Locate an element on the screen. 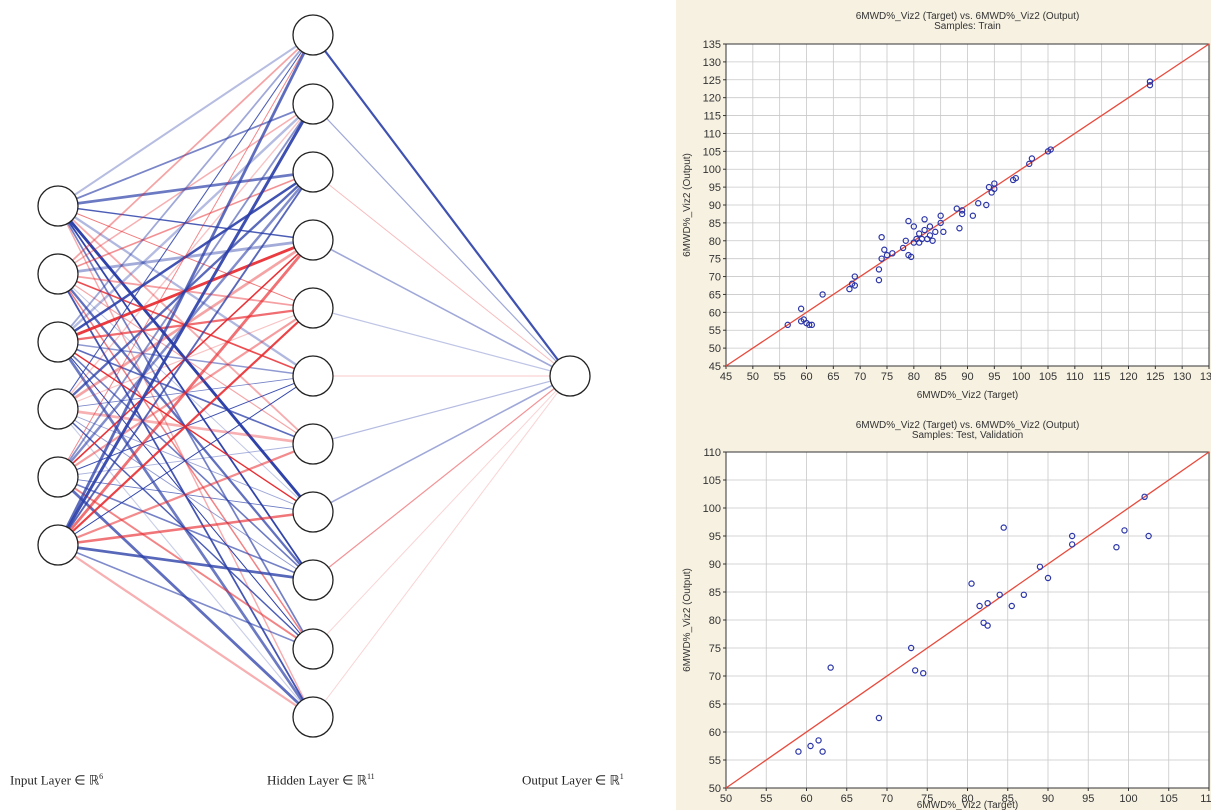  y-tick-label: 60 is located at coordinates (715, 313).